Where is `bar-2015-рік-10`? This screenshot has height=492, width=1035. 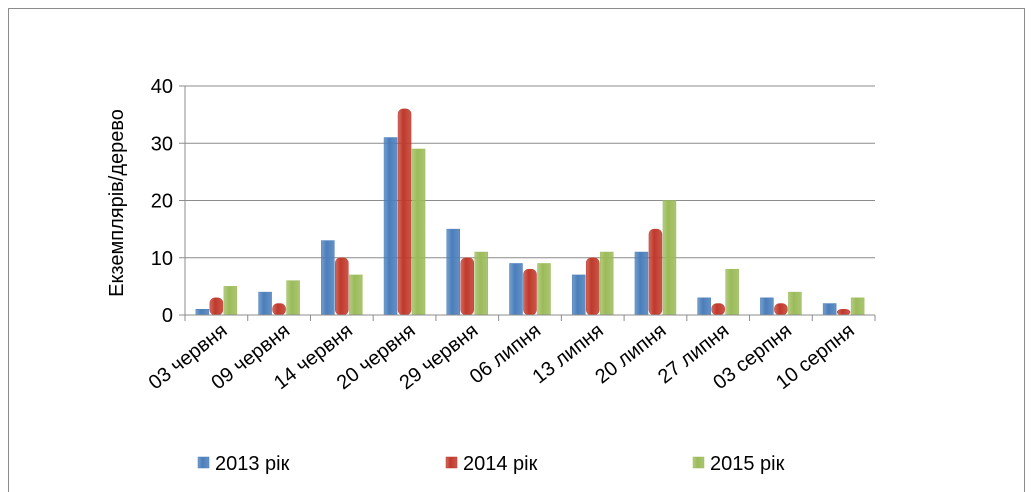 bar-2015-рік-10 is located at coordinates (857, 306).